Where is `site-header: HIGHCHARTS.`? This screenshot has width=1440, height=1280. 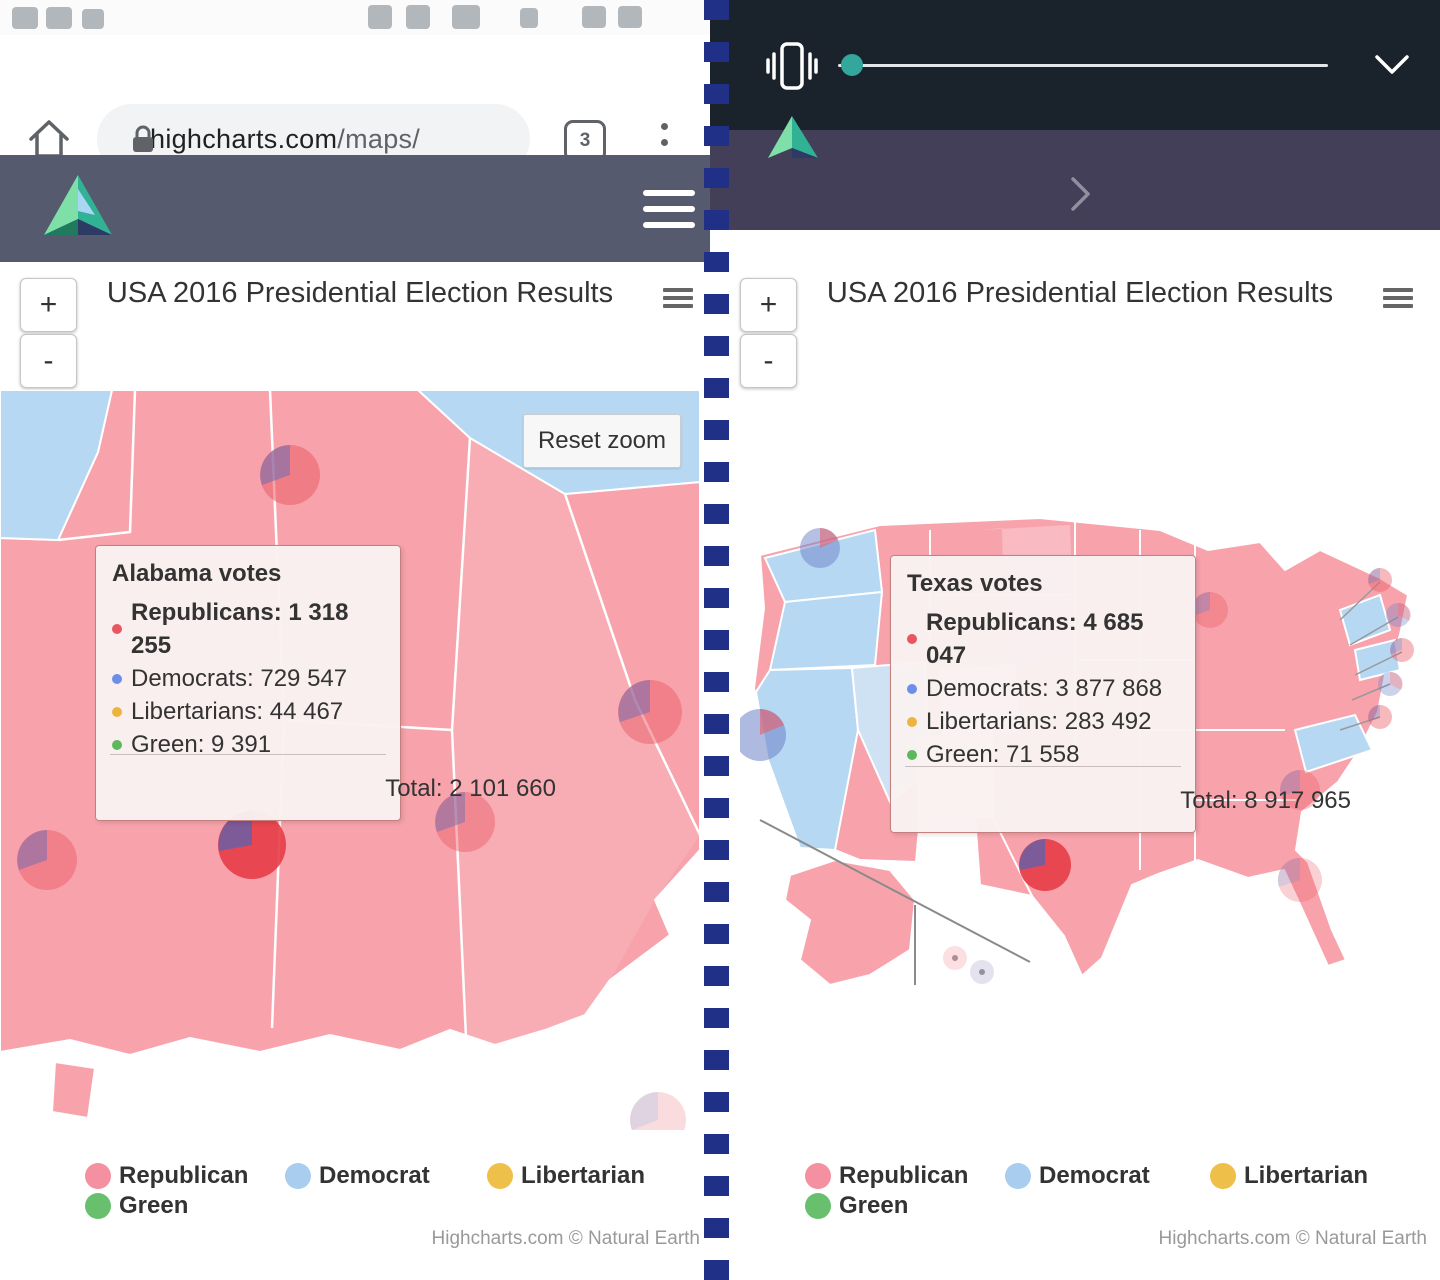
site-header: HIGHCHARTS. is located at coordinates (355, 269).